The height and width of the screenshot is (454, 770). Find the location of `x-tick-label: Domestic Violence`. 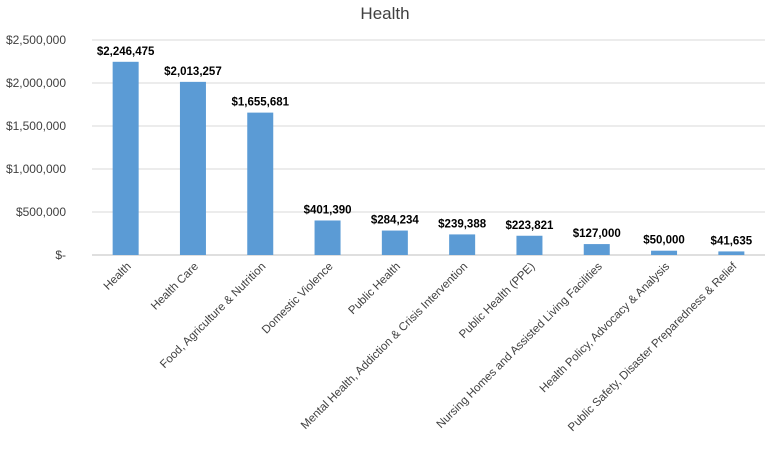

x-tick-label: Domestic Violence is located at coordinates (298, 299).